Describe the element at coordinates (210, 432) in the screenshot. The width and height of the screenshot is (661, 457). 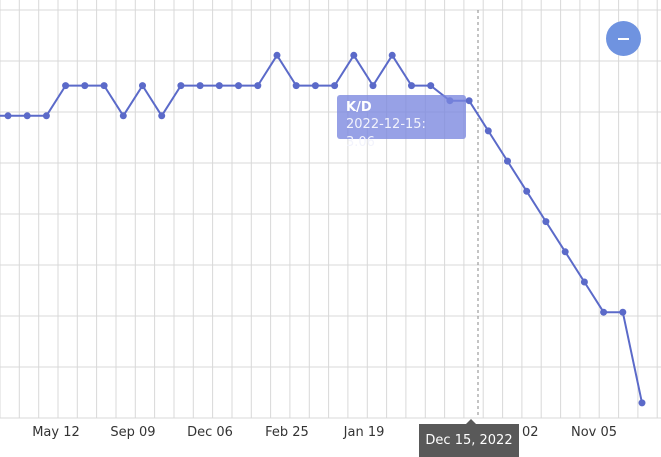
I see `x-tick-label: Dec 06` at that location.